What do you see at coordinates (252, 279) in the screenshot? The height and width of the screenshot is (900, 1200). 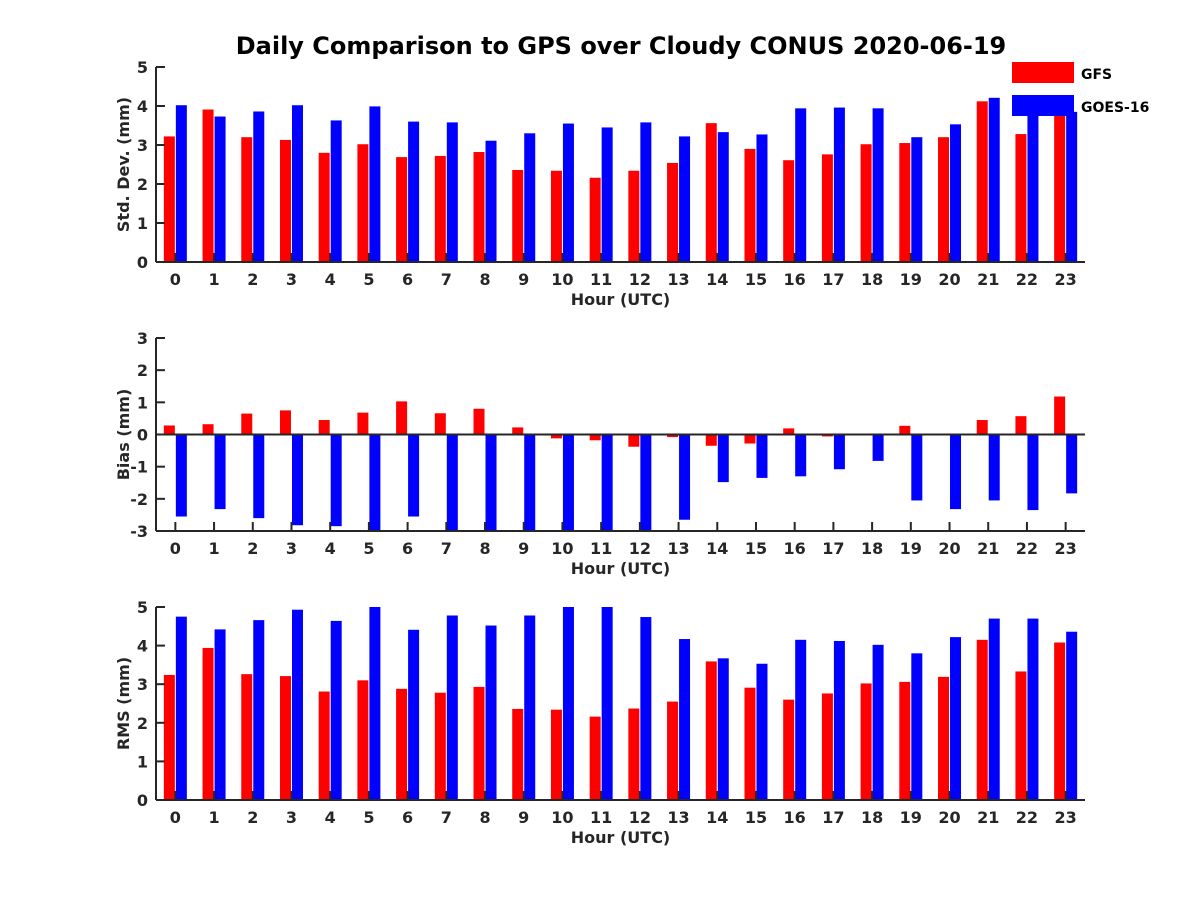 I see `stddev-xtick-label: 2` at bounding box center [252, 279].